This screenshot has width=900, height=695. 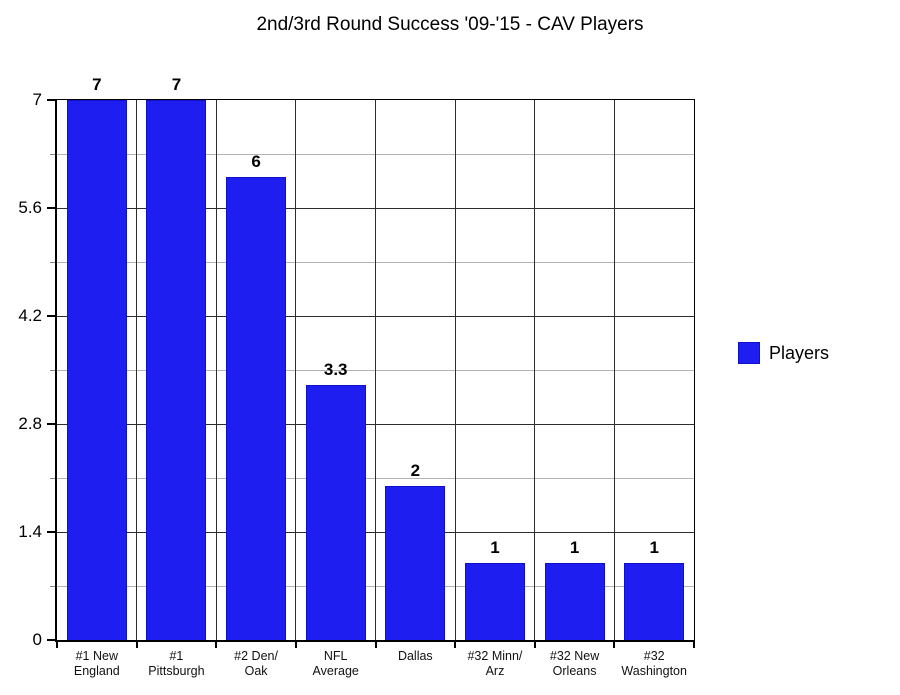 I want to click on x-category-label-line: #1 New, so click(x=96, y=656).